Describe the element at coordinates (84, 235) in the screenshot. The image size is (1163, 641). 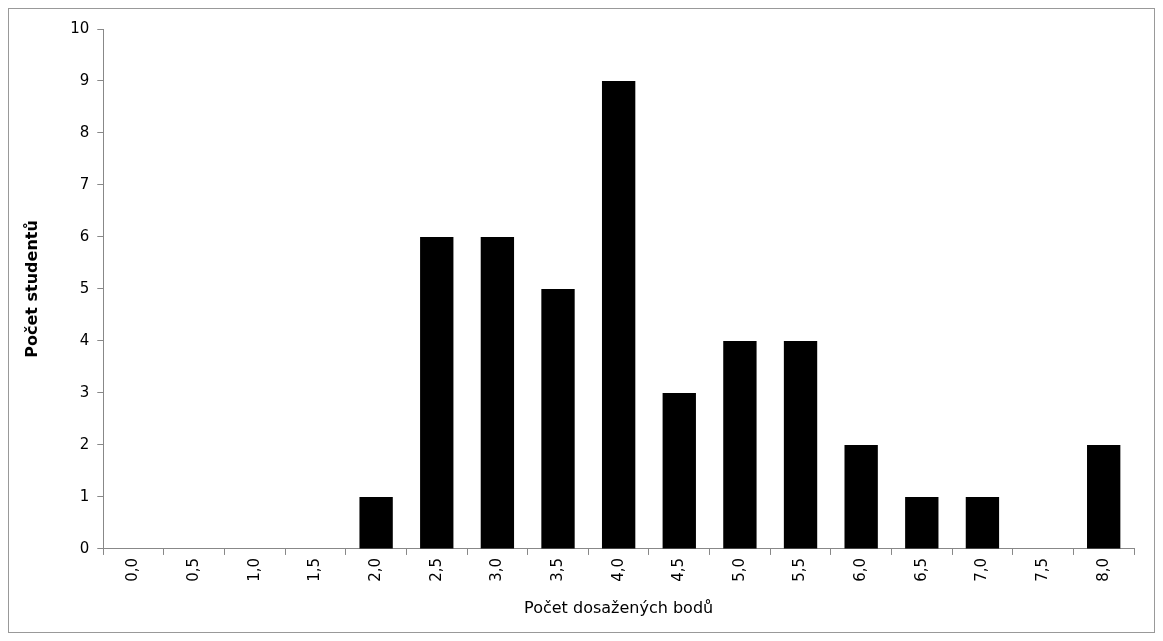
I see `y-tick-label: 6` at that location.